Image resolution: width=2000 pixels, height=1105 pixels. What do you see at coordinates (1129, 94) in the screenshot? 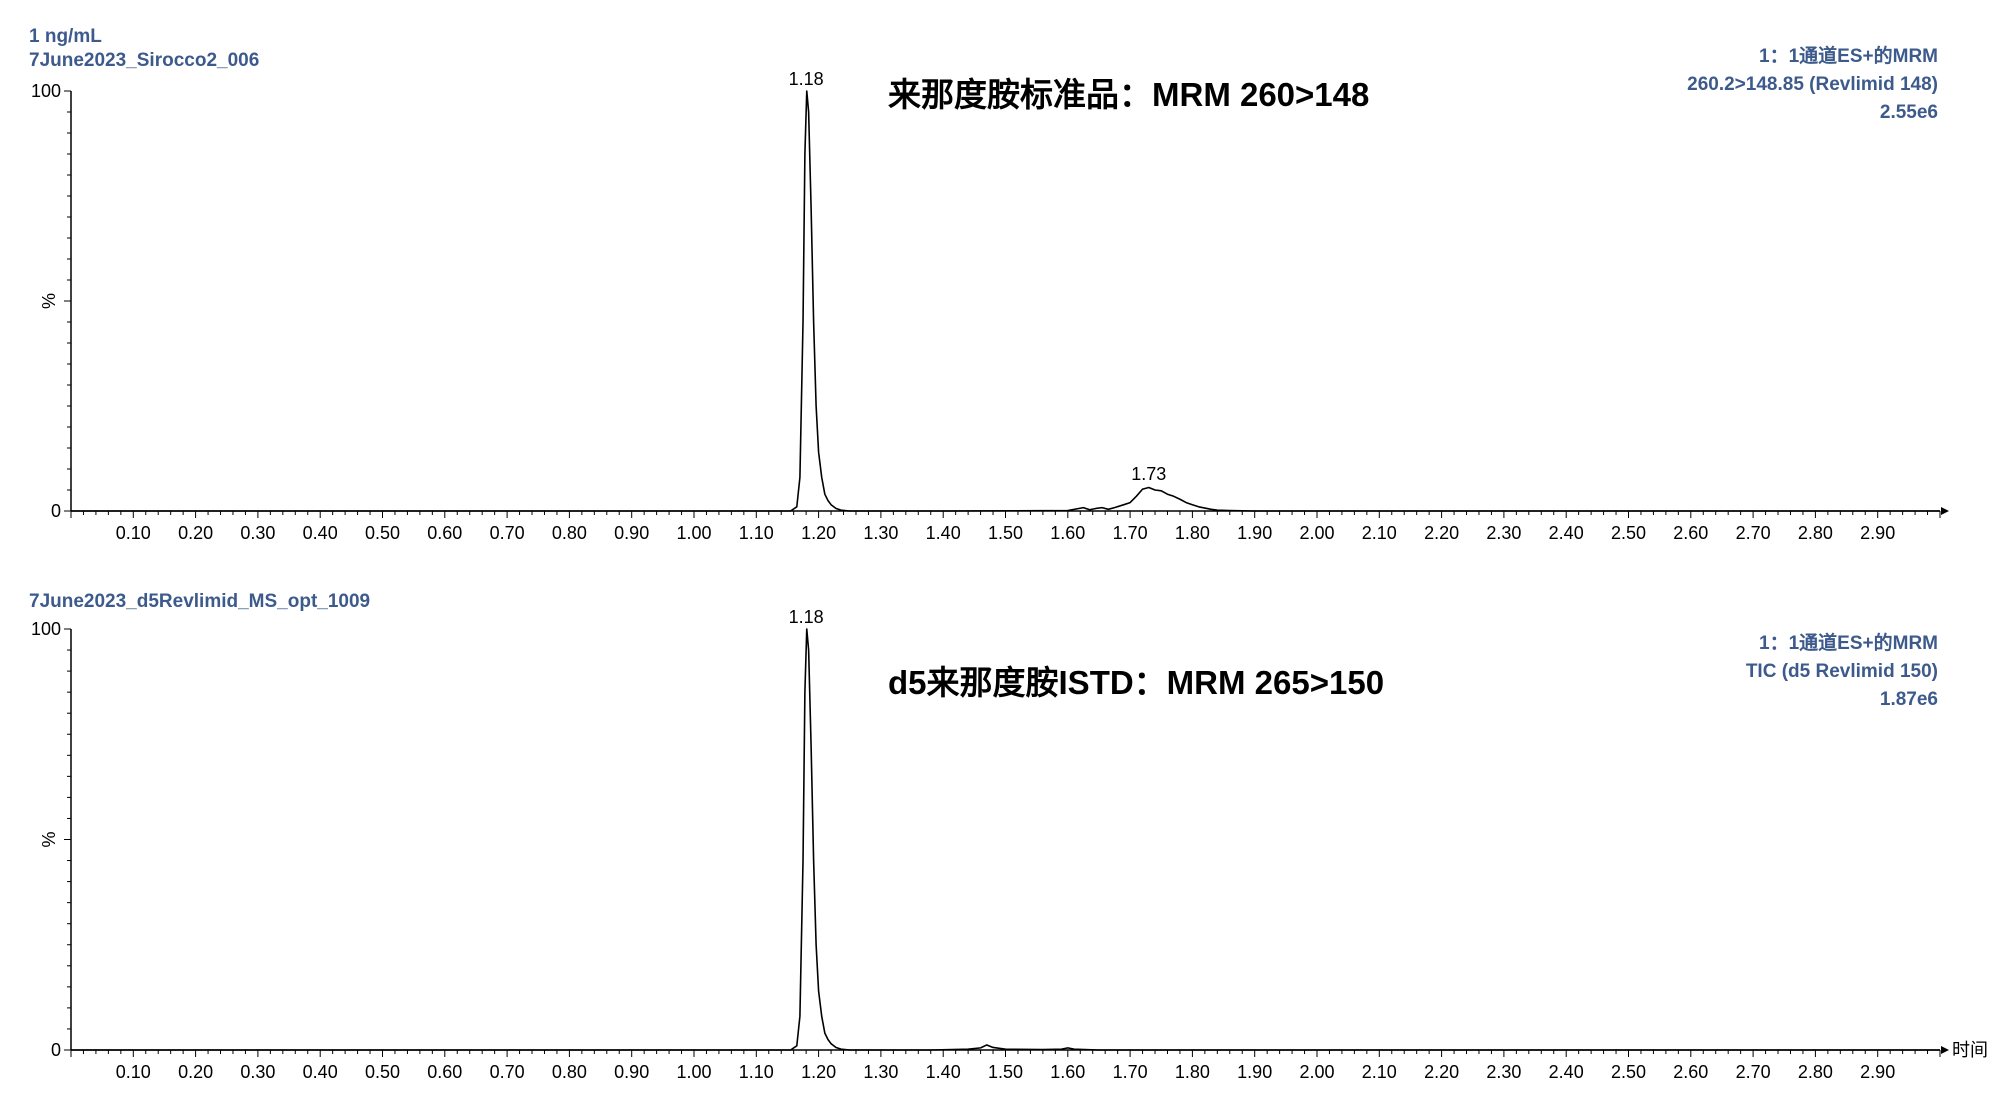
I see `chart-title: 来那度胺标准品：MRM 260>148` at bounding box center [1129, 94].